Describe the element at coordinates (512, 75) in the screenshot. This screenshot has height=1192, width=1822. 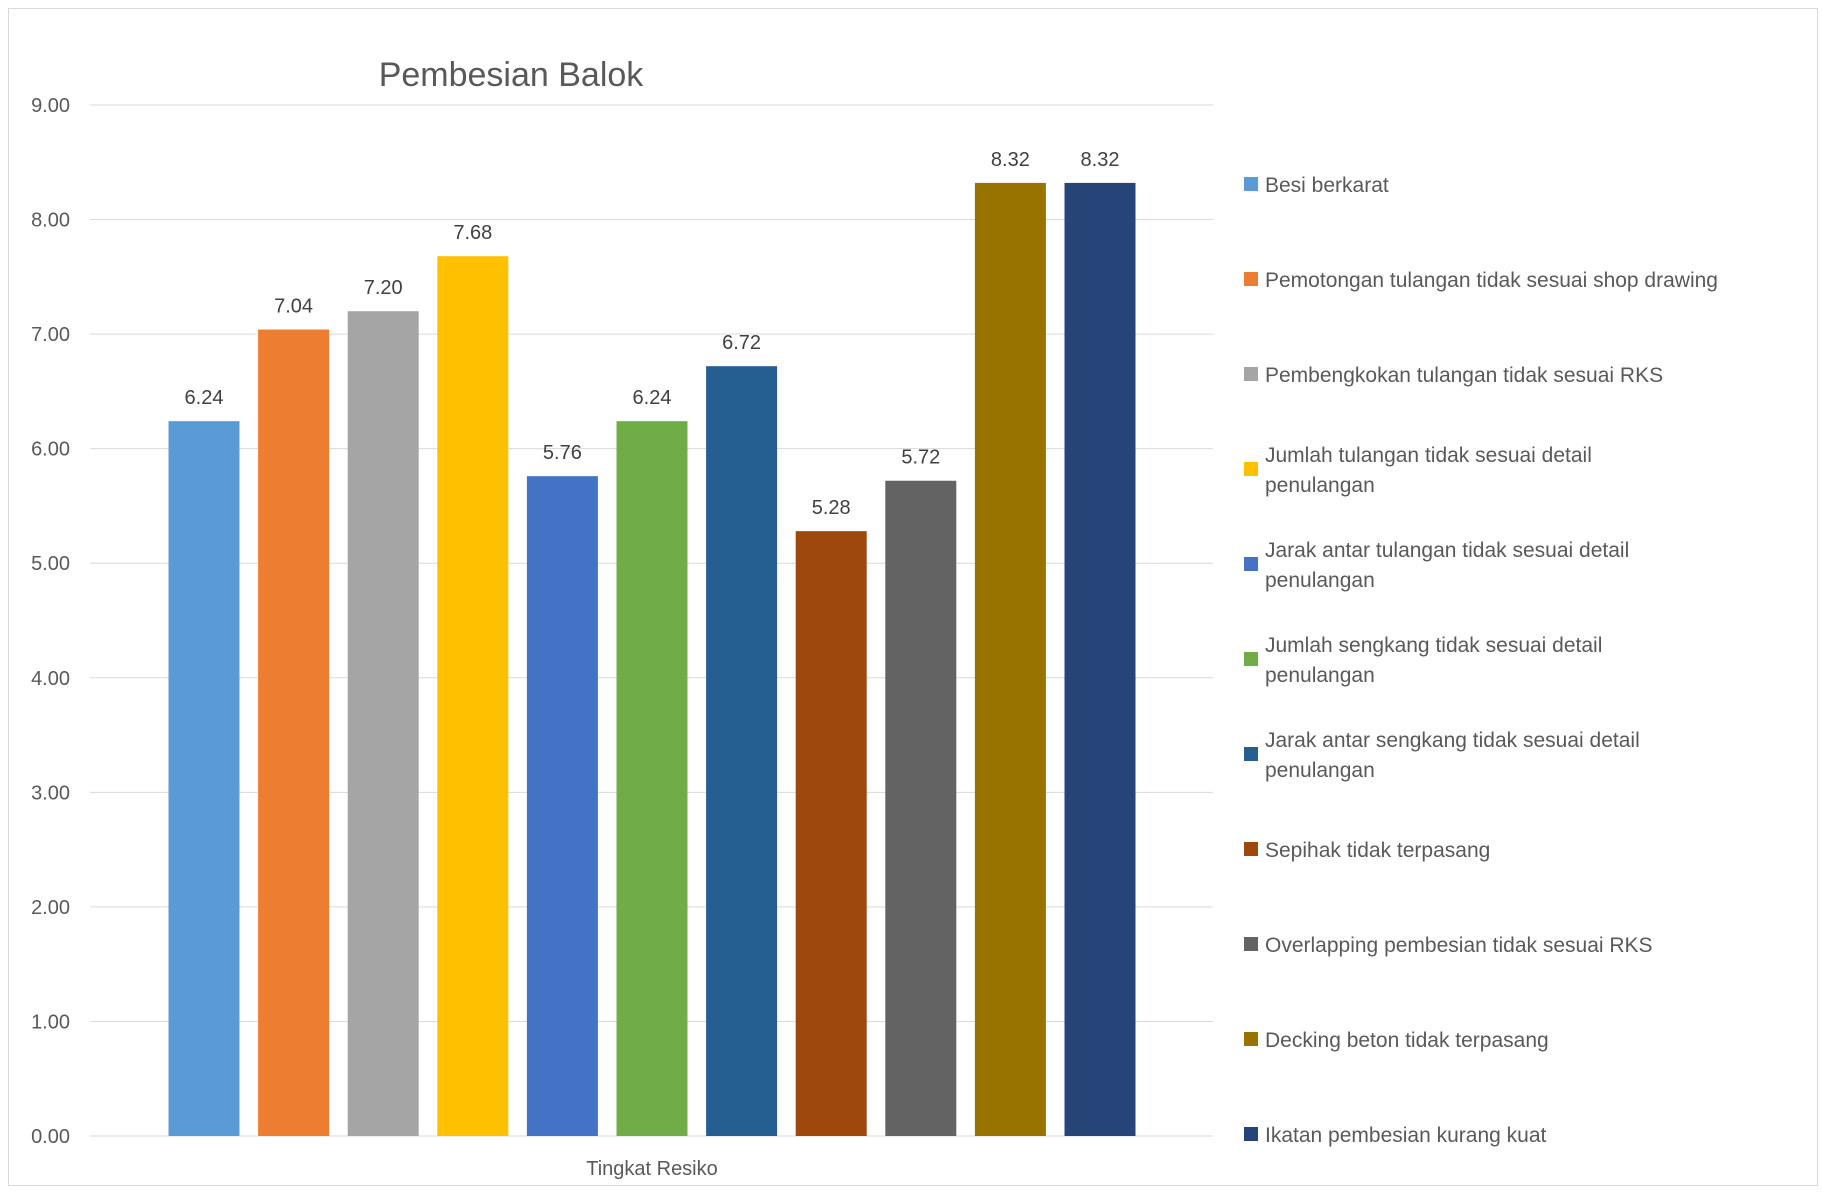
I see `chart-title: Pembesian Balok` at that location.